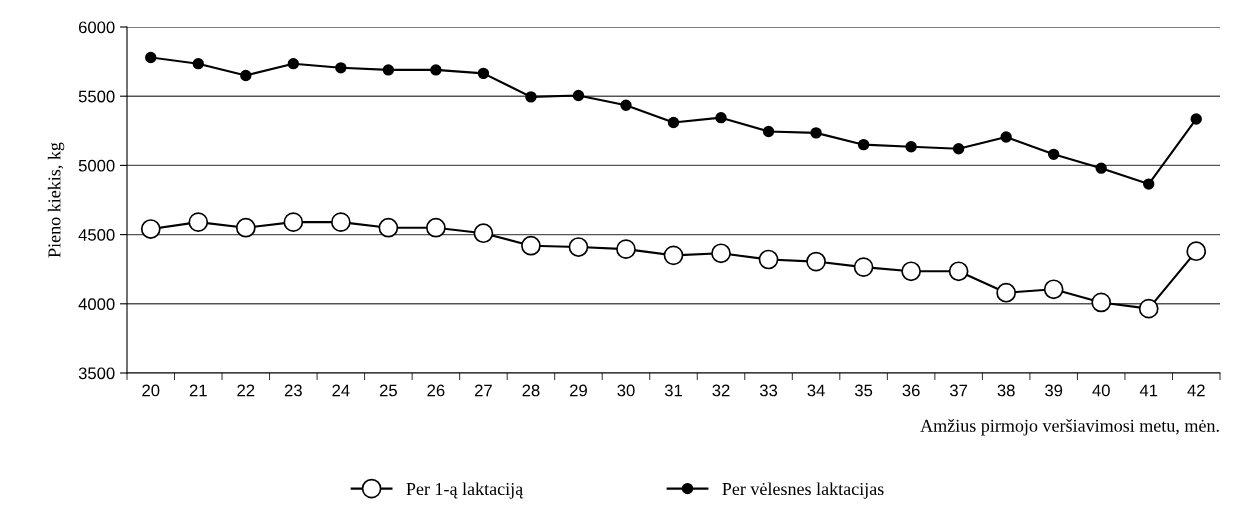 Image resolution: width=1236 pixels, height=515 pixels. What do you see at coordinates (1054, 390) in the screenshot?
I see `x-tick-label: 39` at bounding box center [1054, 390].